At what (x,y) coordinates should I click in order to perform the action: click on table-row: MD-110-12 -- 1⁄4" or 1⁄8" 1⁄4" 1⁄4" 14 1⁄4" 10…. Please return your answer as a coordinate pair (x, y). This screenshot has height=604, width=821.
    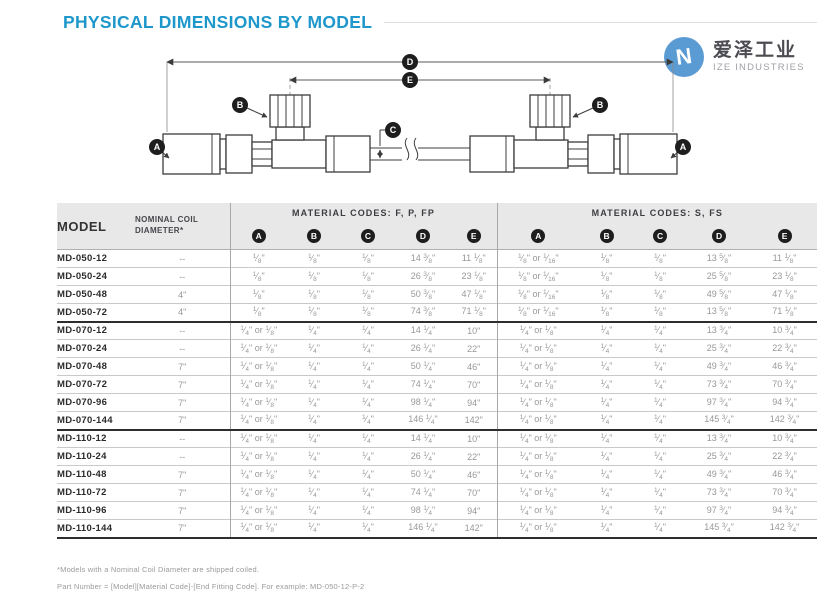
    Looking at the image, I should click on (437, 438).